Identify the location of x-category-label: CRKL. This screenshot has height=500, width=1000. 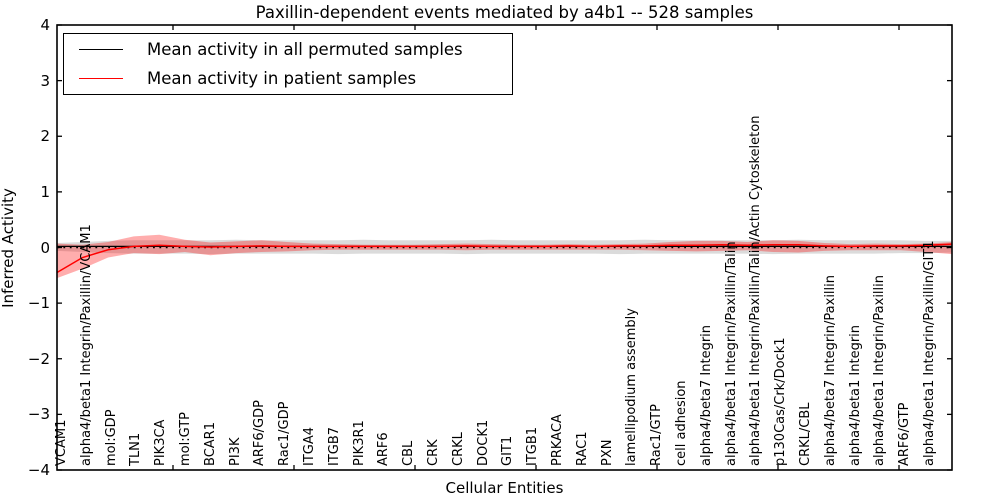
(458, 449).